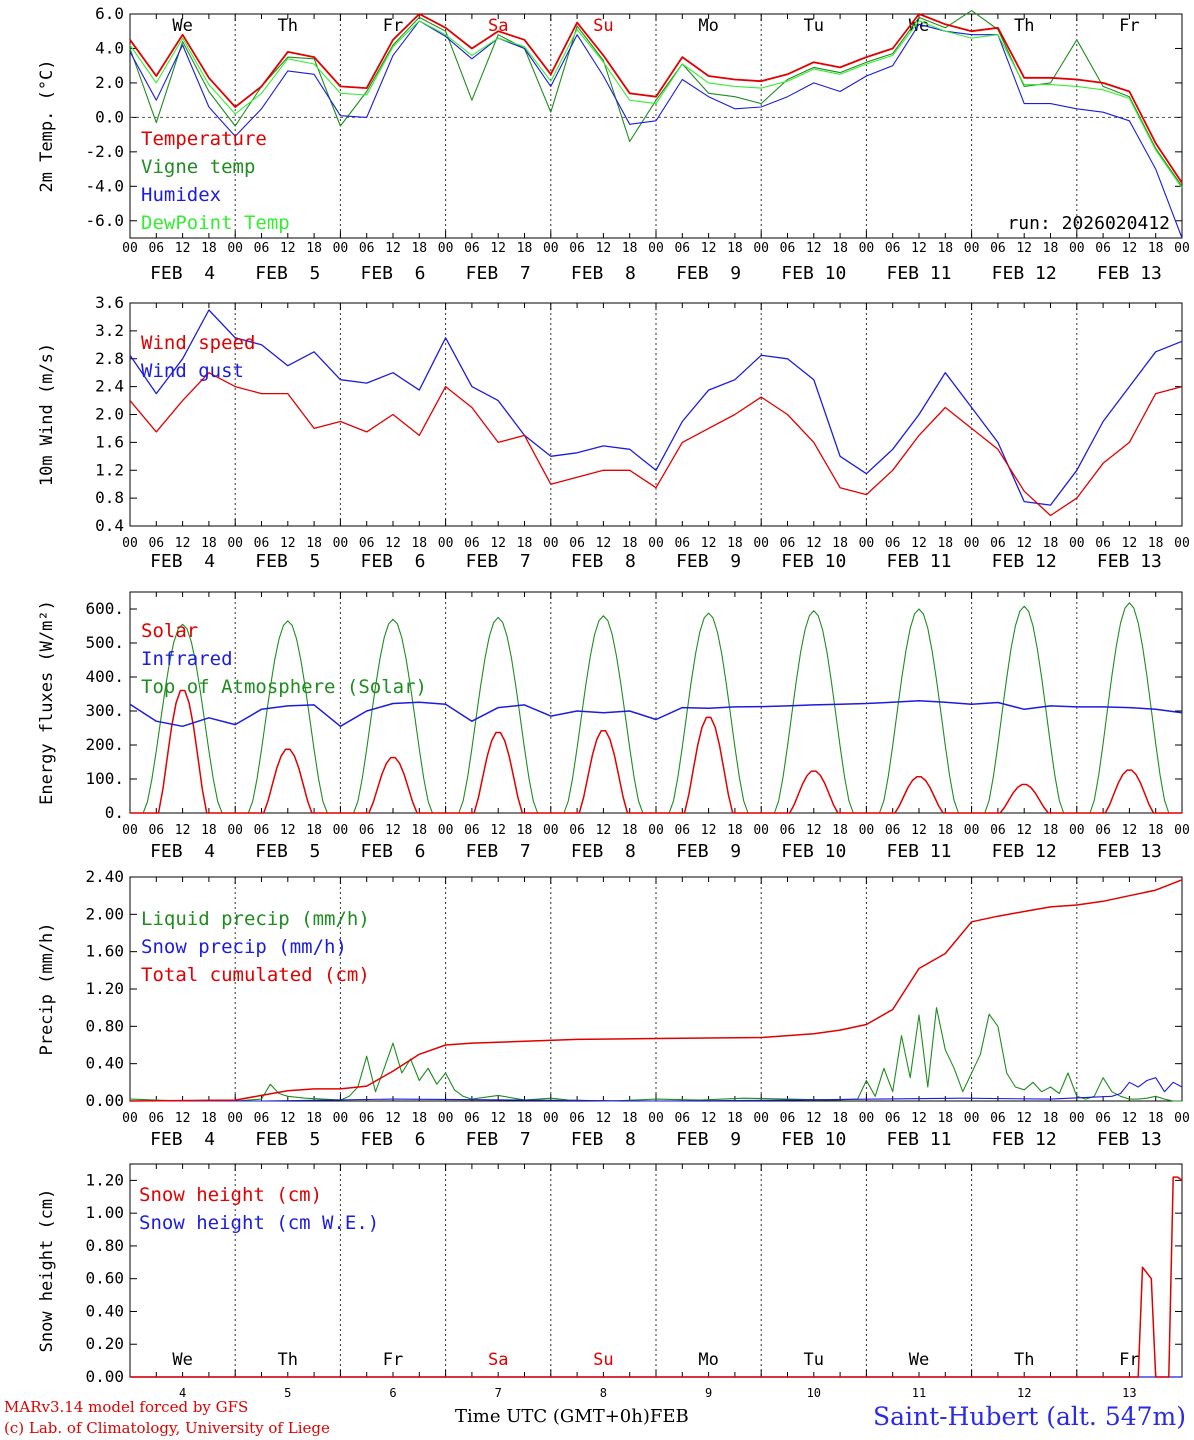 Image resolution: width=1194 pixels, height=1440 pixels. What do you see at coordinates (114, 812) in the screenshot?
I see `y-tick-label: 0.` at bounding box center [114, 812].